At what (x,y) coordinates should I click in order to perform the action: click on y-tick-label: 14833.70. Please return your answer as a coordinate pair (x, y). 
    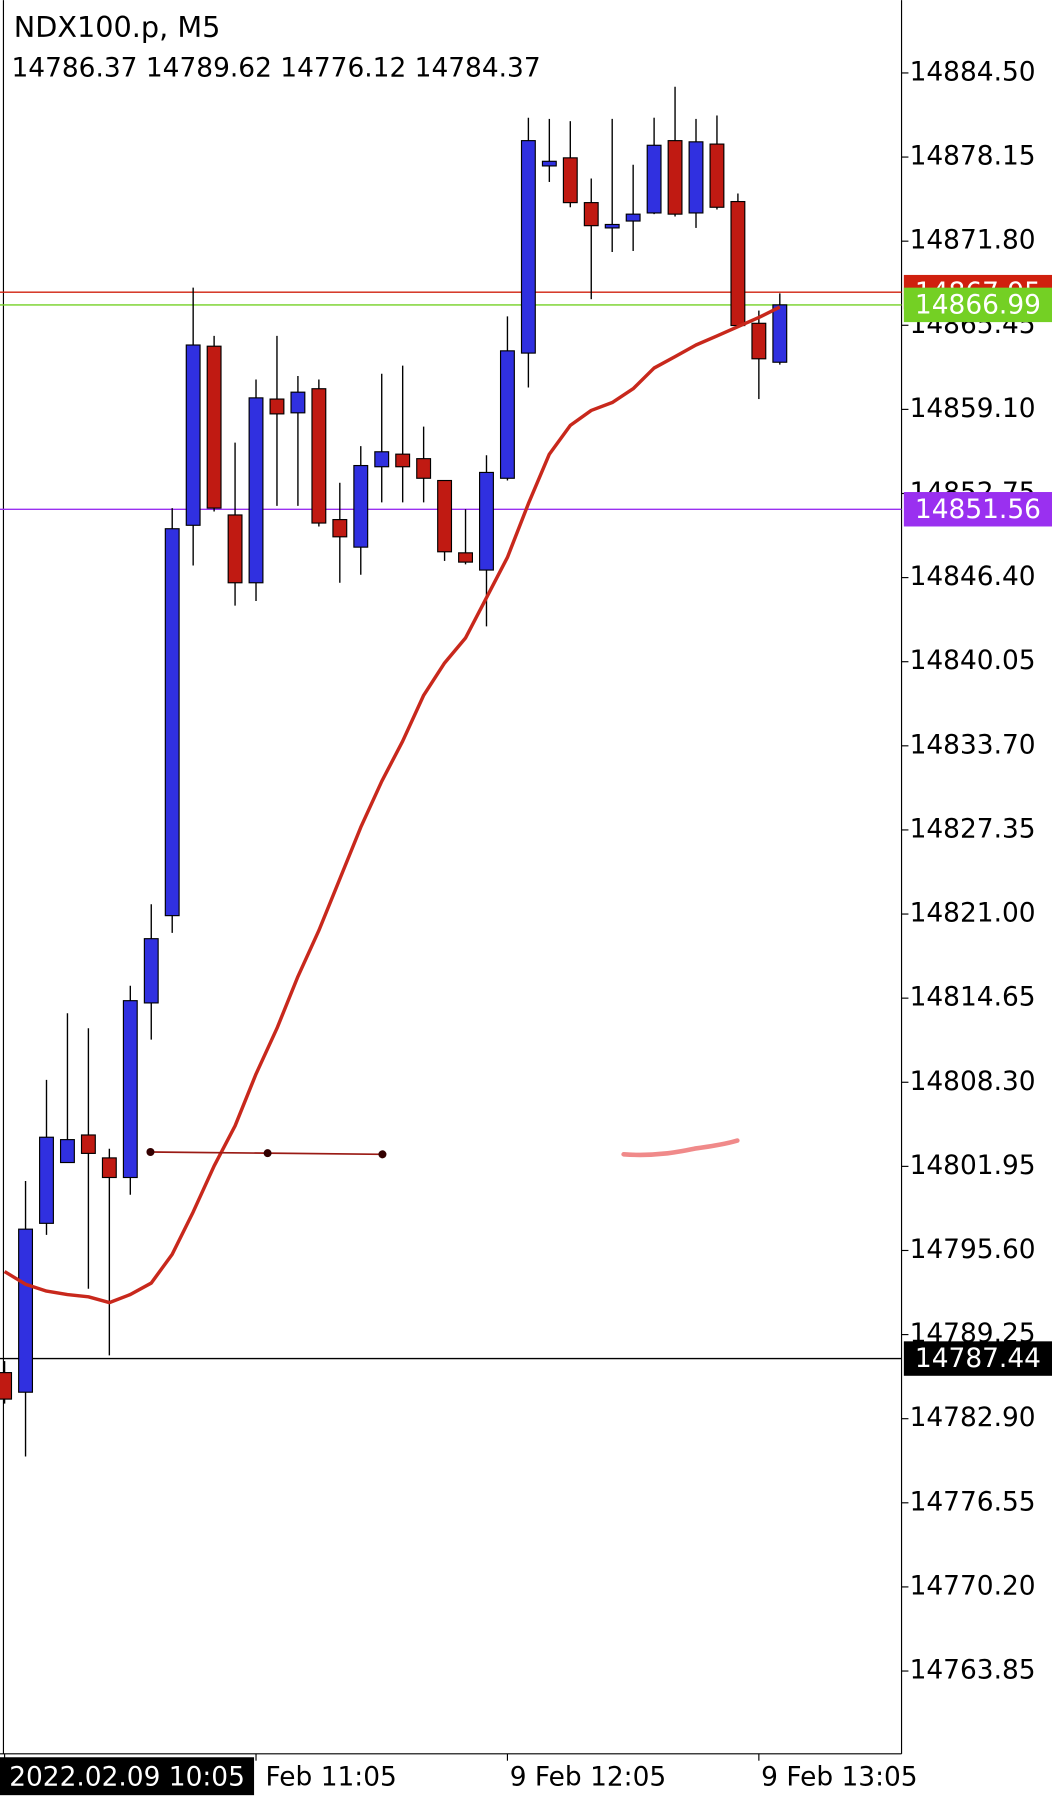
    Looking at the image, I should click on (973, 744).